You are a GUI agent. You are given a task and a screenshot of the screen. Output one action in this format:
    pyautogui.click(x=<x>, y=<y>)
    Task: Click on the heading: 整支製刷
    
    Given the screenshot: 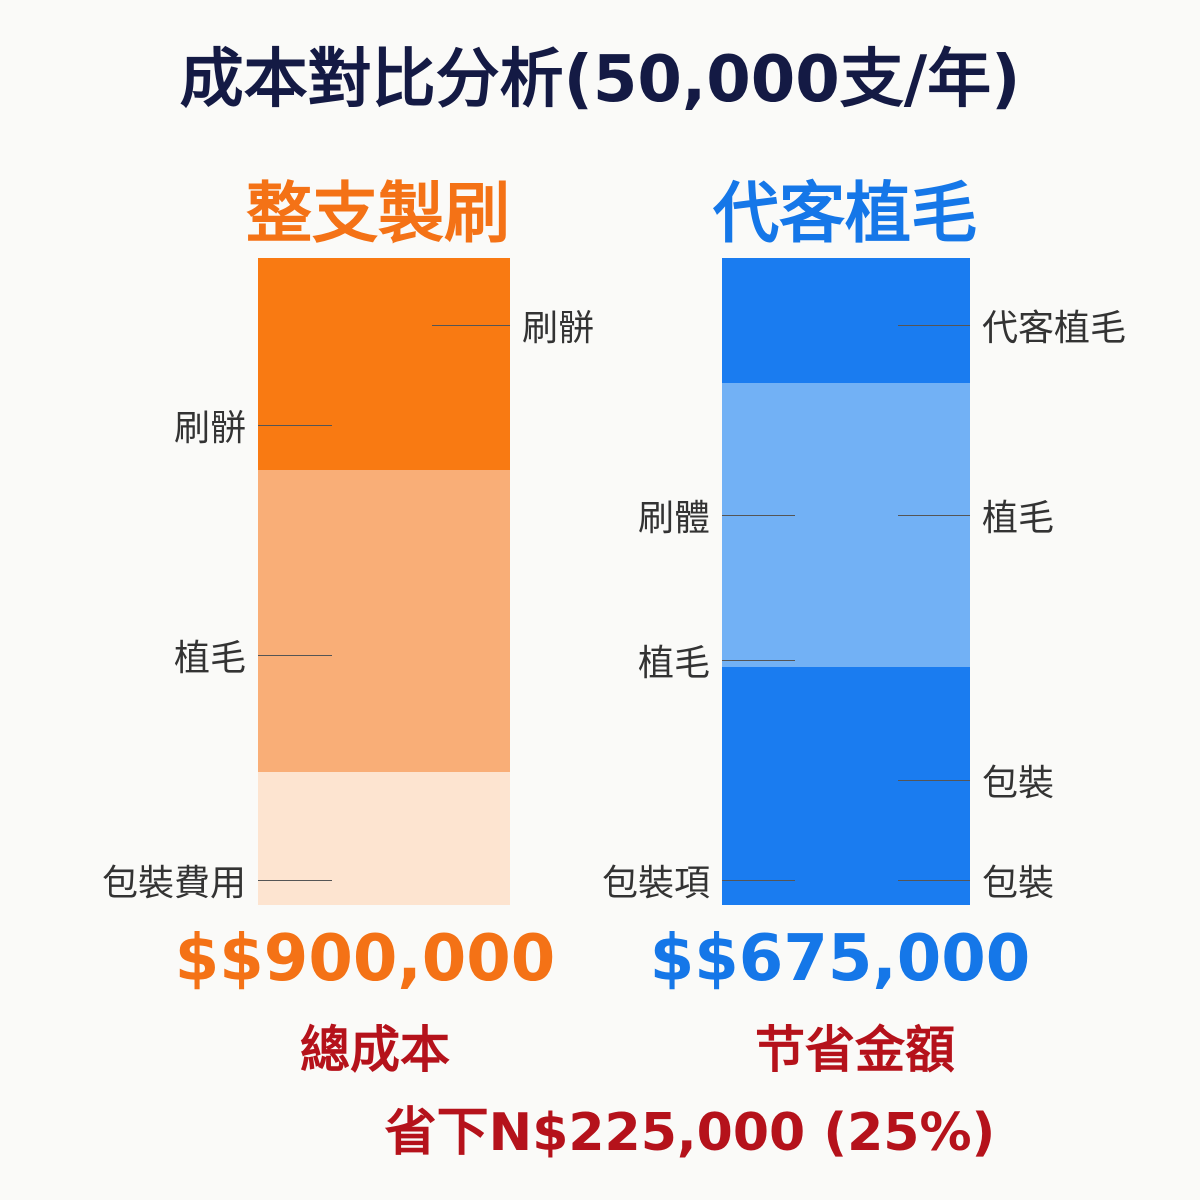 What is the action you would take?
    pyautogui.click(x=378, y=213)
    